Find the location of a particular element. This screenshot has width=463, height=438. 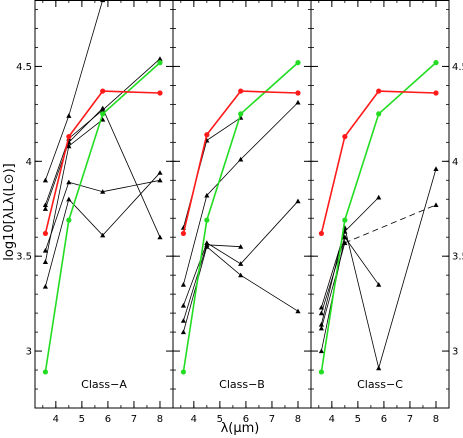

y-tick-label: 3.5 is located at coordinates (24, 257).